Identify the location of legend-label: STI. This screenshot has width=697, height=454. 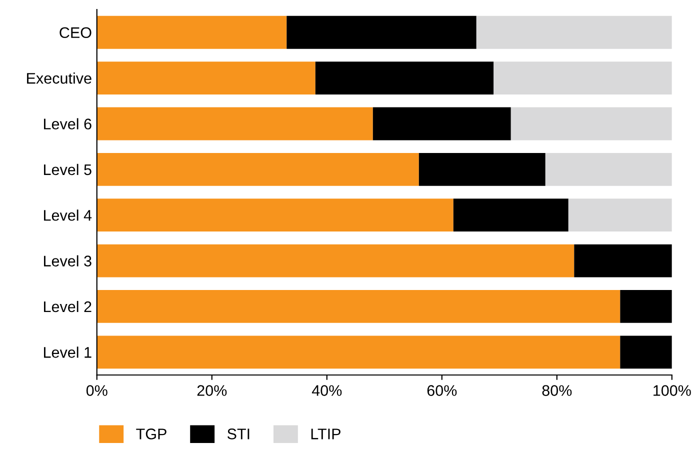
(238, 434).